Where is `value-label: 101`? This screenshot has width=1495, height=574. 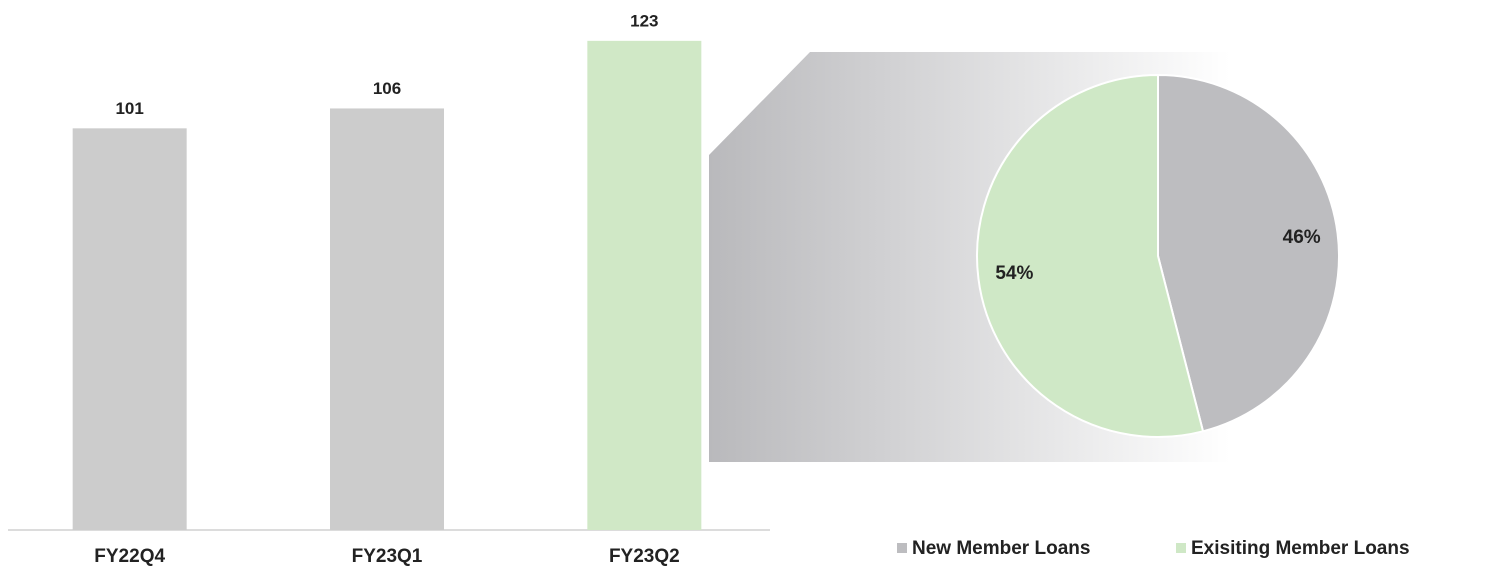 value-label: 101 is located at coordinates (129, 108).